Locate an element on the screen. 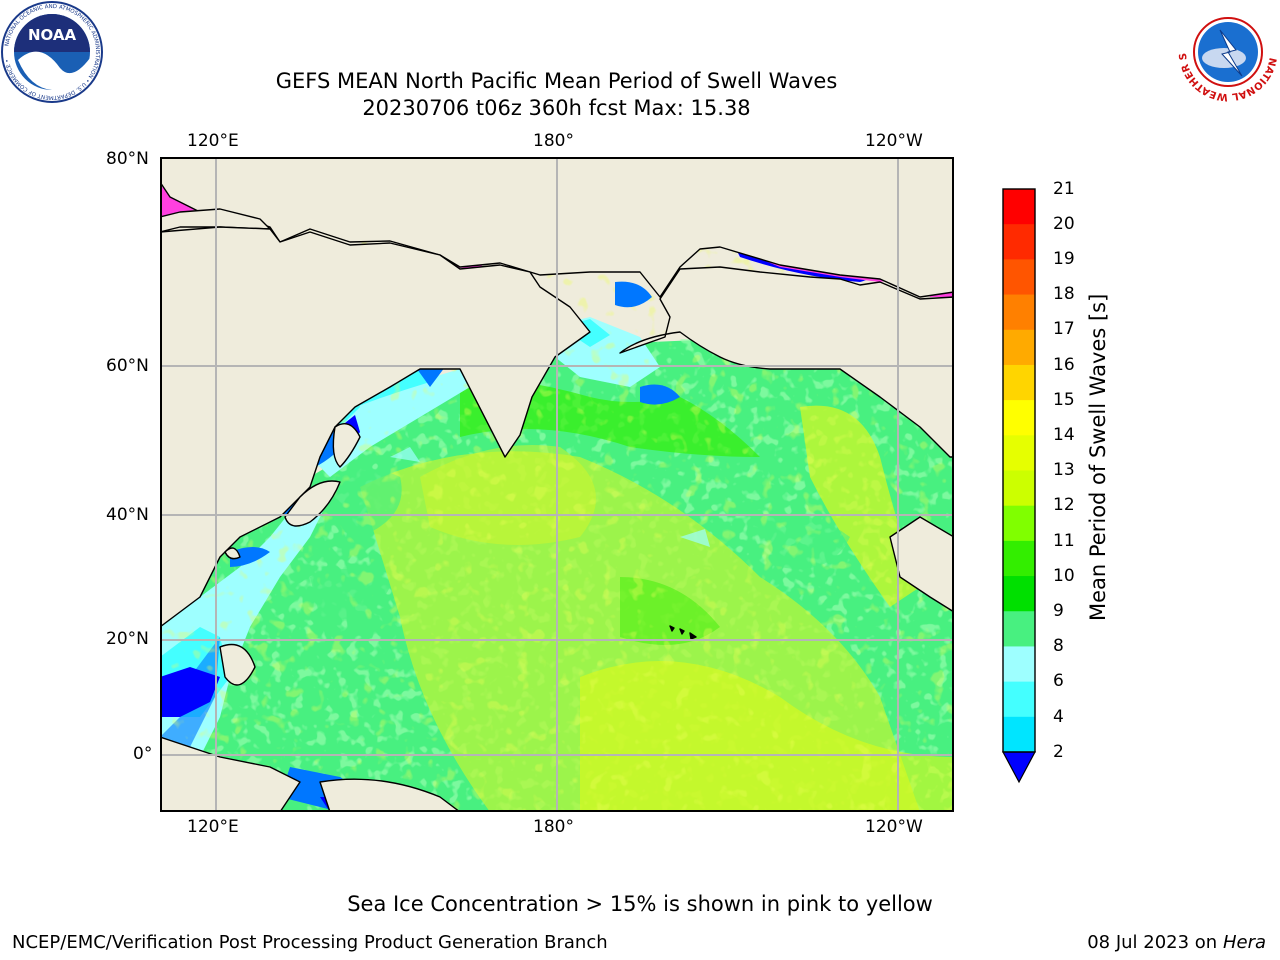 This screenshot has width=1280, height=960. colorbar-tick: 19 is located at coordinates (1064, 259).